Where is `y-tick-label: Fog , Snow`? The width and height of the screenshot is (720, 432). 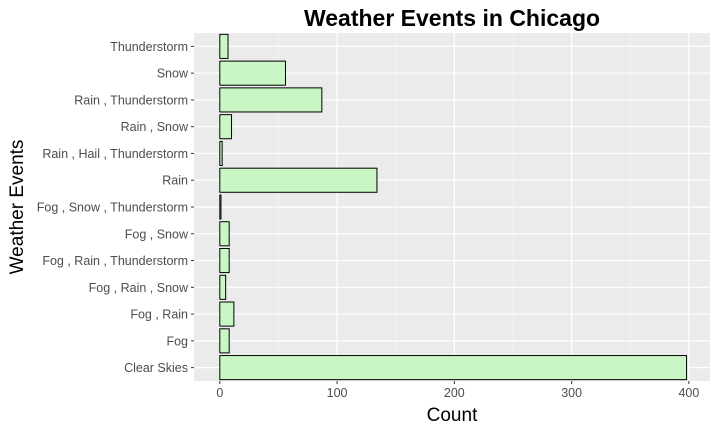
y-tick-label: Fog , Snow is located at coordinates (157, 234).